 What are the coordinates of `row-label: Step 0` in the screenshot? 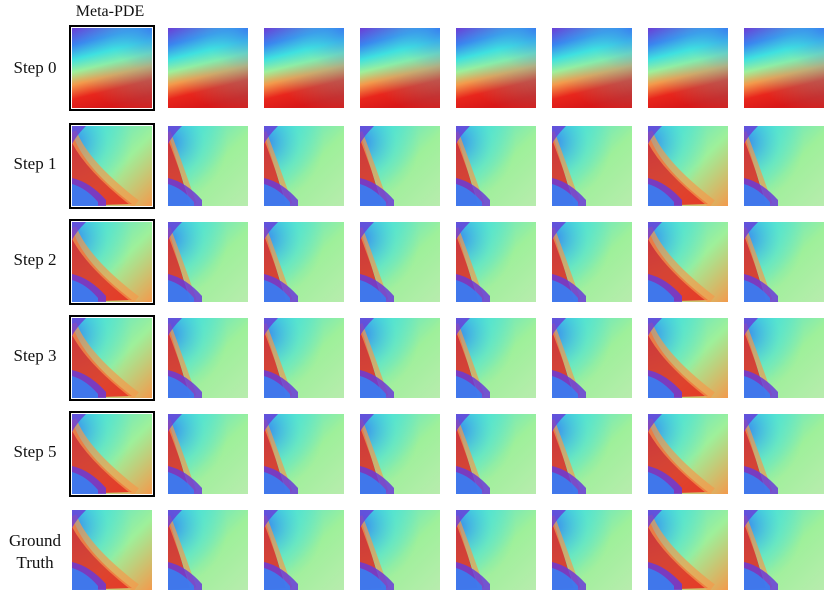 It's located at (35, 68).